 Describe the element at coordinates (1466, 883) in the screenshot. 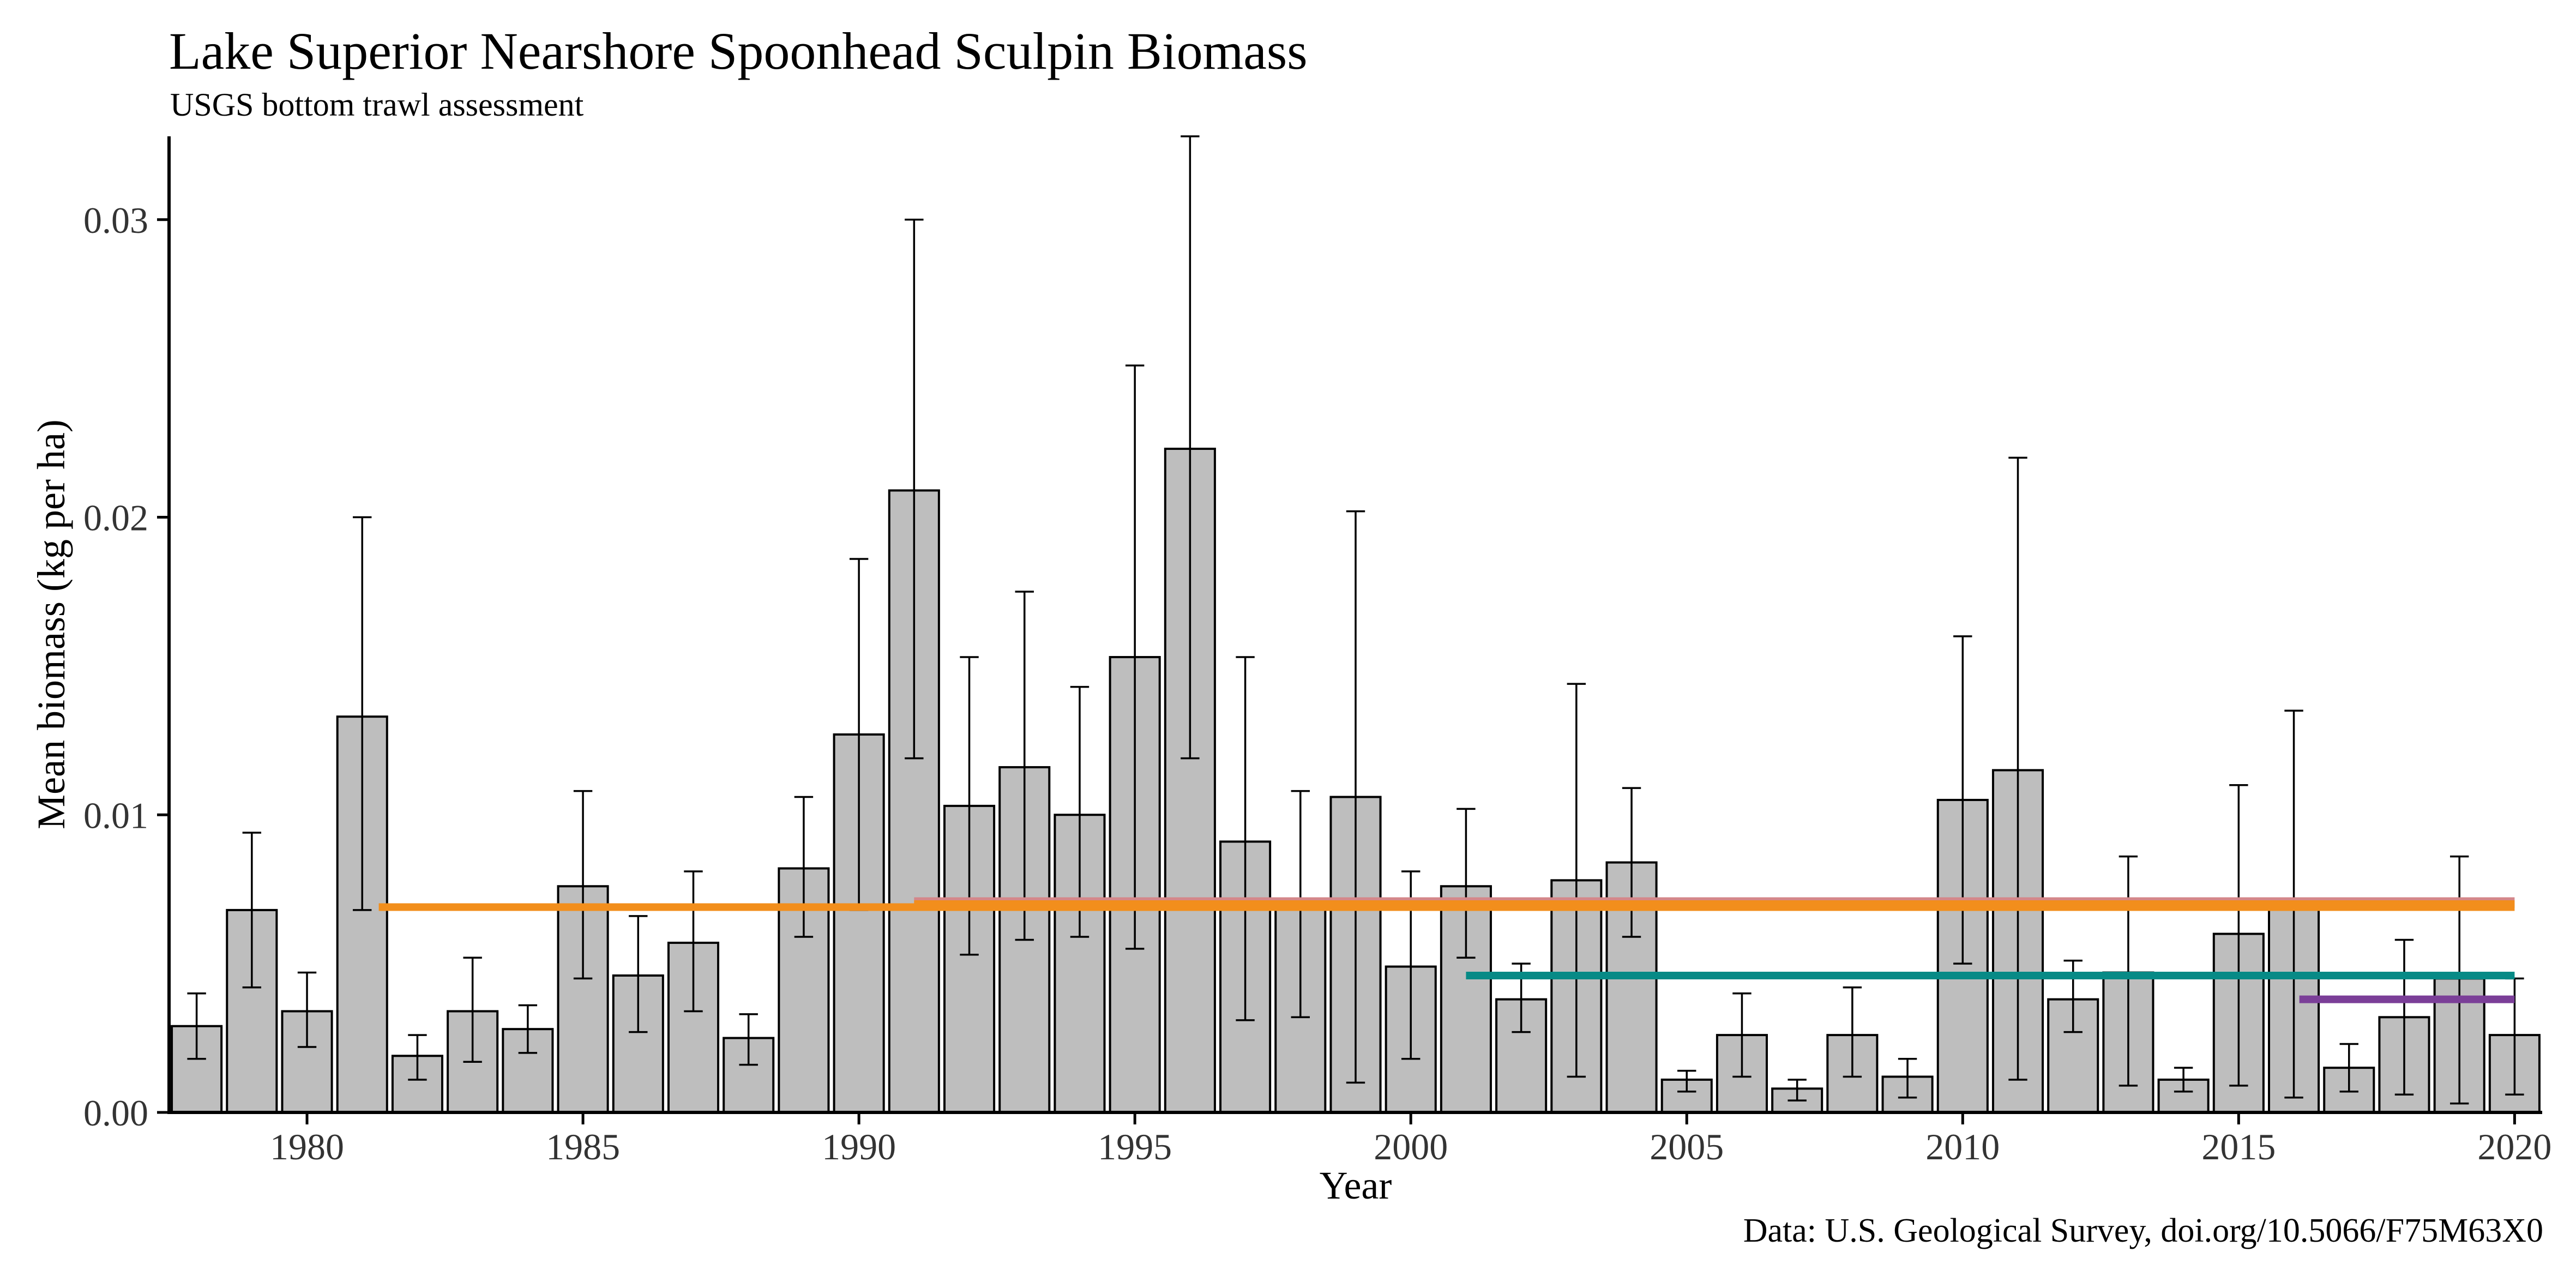

I see `error-bar-2001` at that location.